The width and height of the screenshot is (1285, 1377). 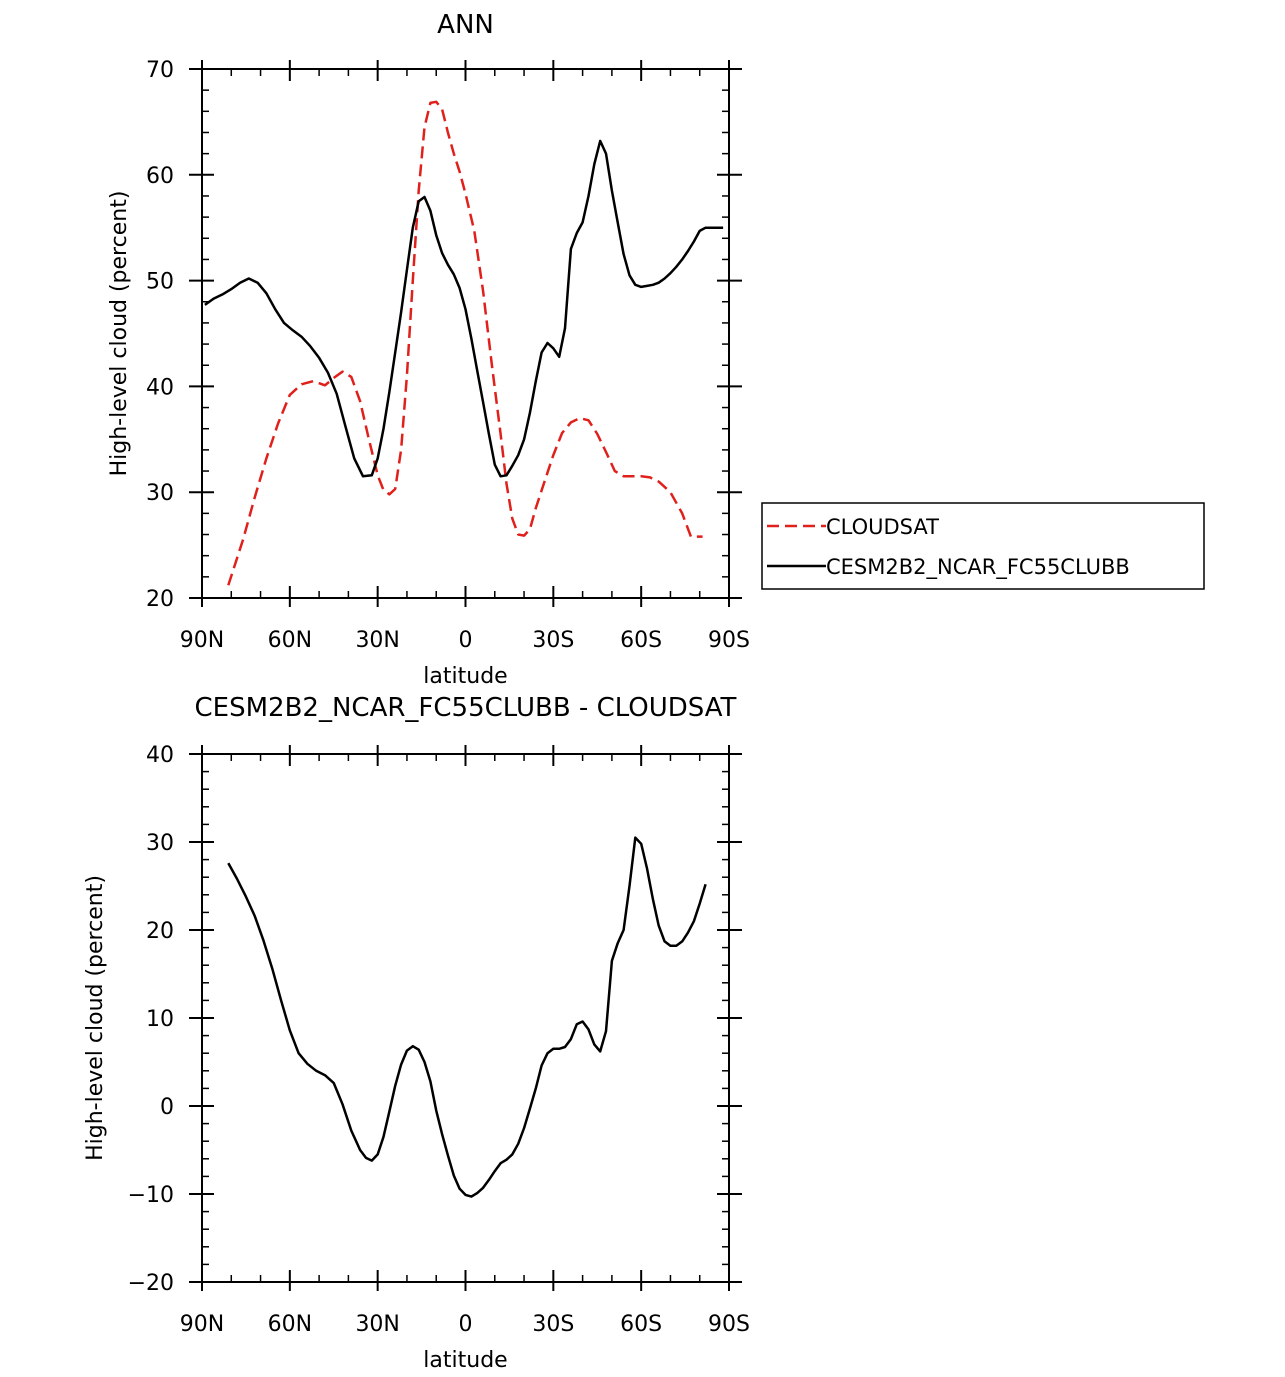 I want to click on y-tick-label: −10, so click(x=151, y=1195).